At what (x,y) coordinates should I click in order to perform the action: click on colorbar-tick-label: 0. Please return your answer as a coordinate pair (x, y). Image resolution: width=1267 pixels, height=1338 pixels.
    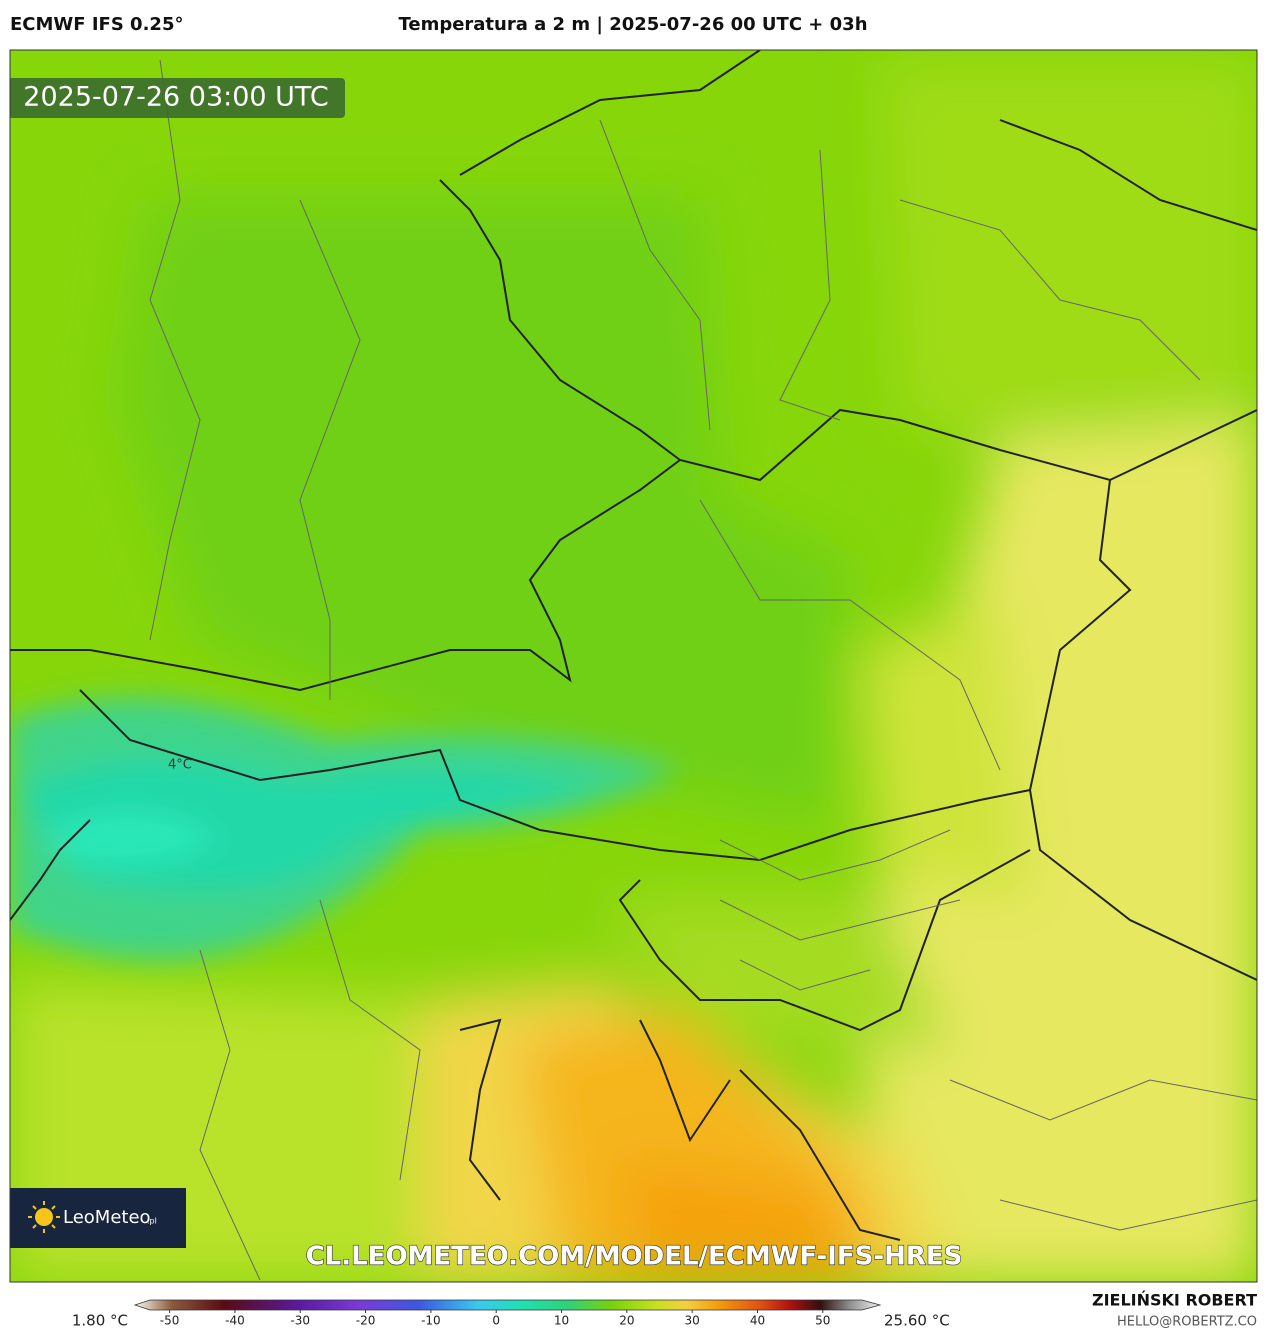
    Looking at the image, I should click on (496, 1321).